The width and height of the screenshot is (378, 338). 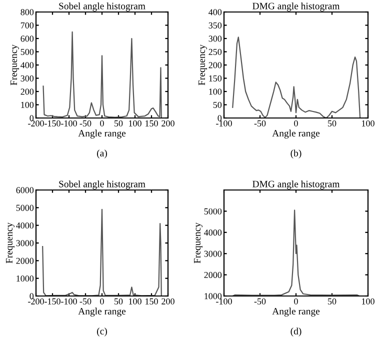 What do you see at coordinates (215, 51) in the screenshot?
I see `y-tick-label: 250` at bounding box center [215, 51].